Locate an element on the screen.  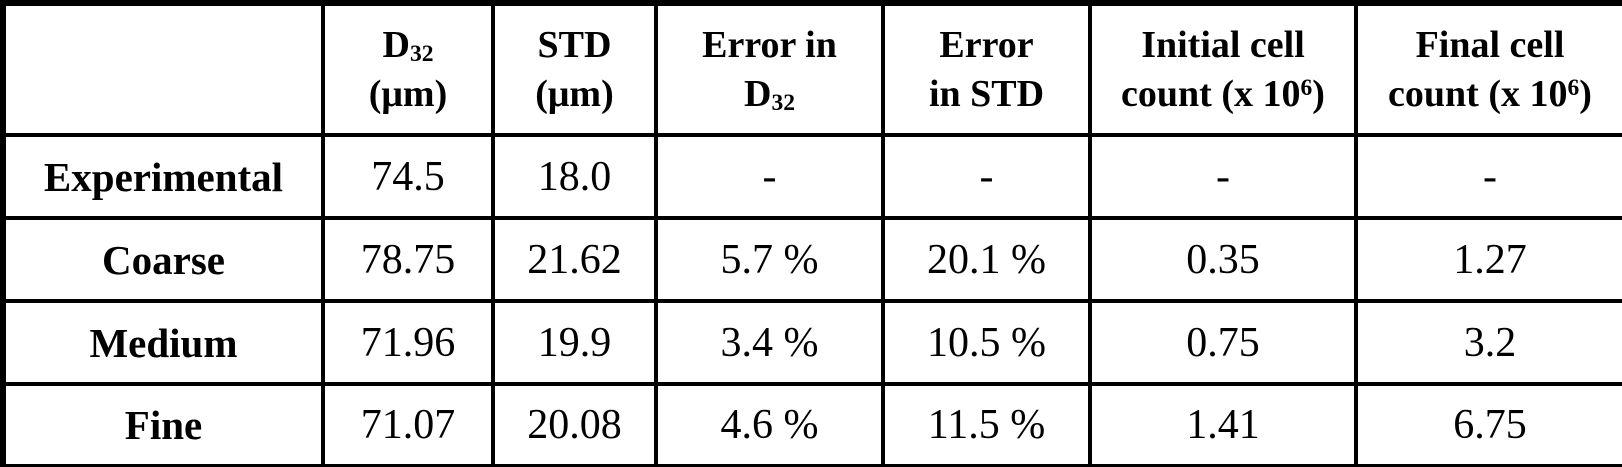
cell-experimental-error-std: - is located at coordinates (986, 176).